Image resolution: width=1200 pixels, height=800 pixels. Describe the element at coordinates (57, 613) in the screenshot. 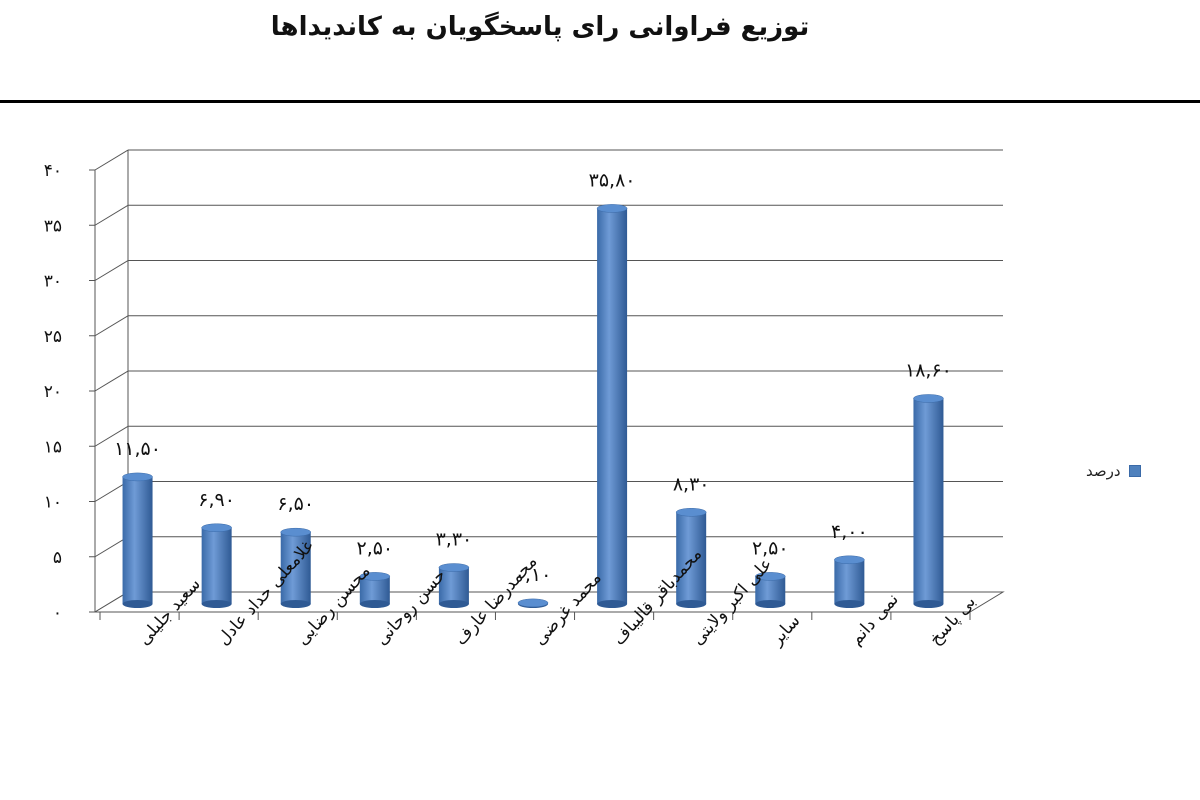

I see `y-tick-label: ۰` at that location.